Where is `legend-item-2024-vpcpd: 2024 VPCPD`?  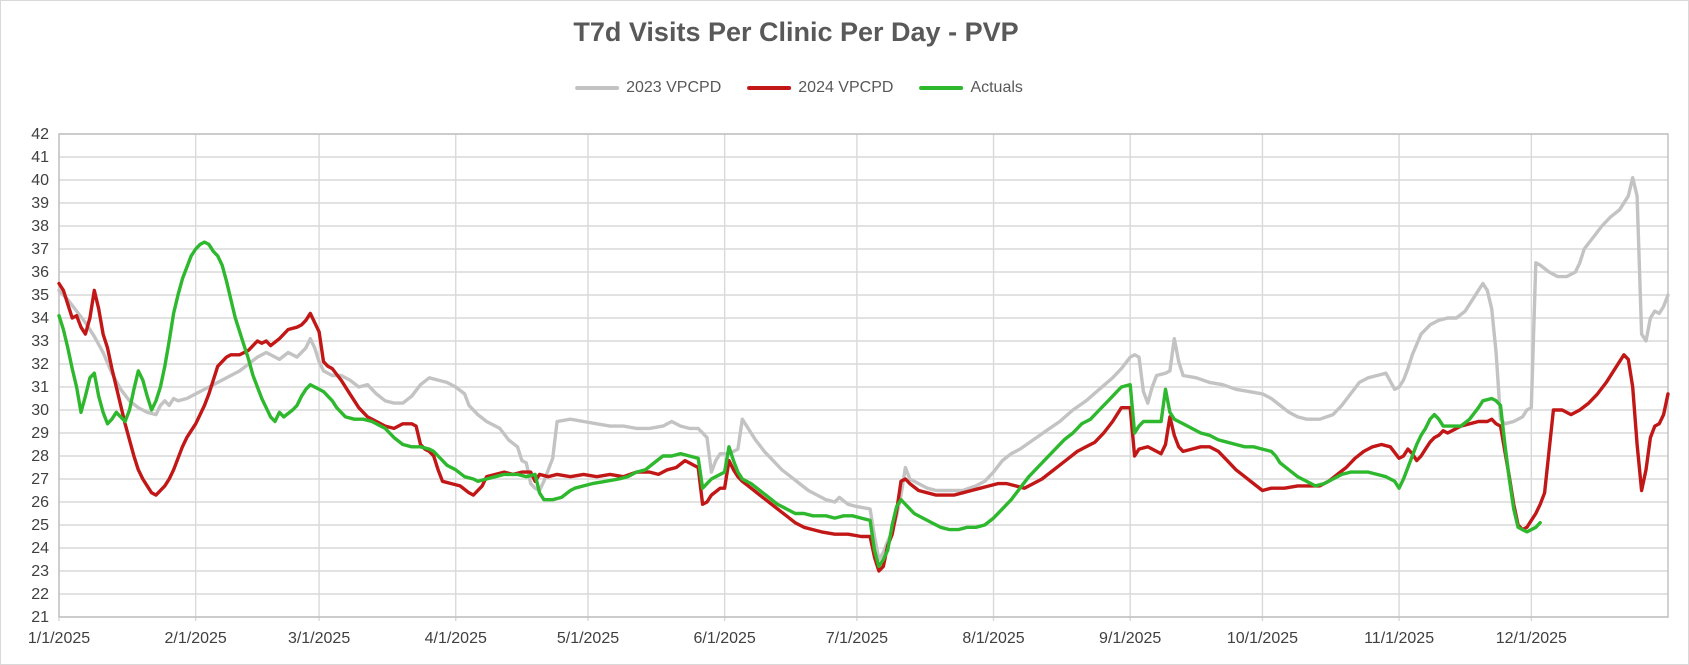
legend-item-2024-vpcpd: 2024 VPCPD is located at coordinates (820, 88).